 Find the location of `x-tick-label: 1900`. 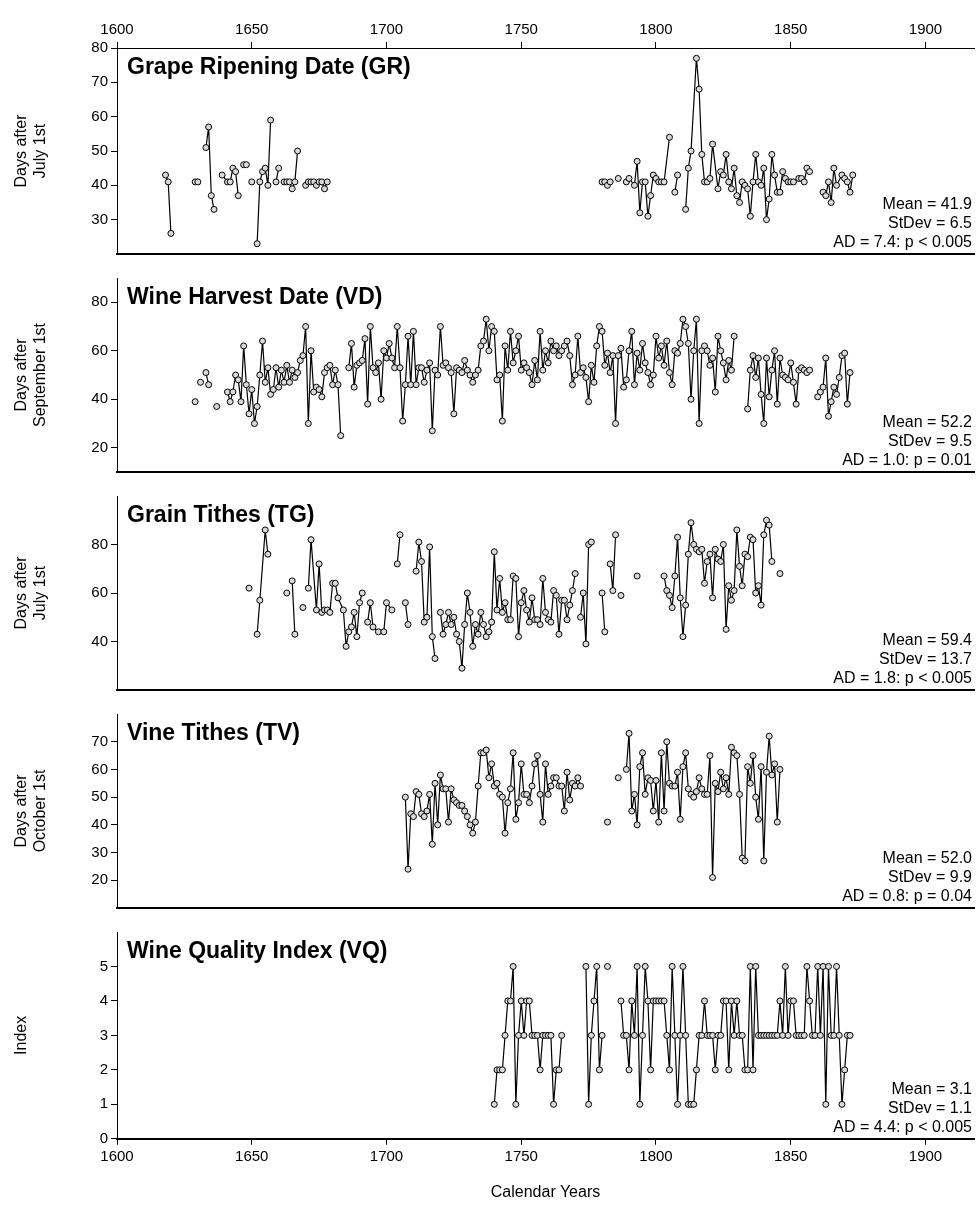

x-tick-label: 1900 is located at coordinates (925, 1155).